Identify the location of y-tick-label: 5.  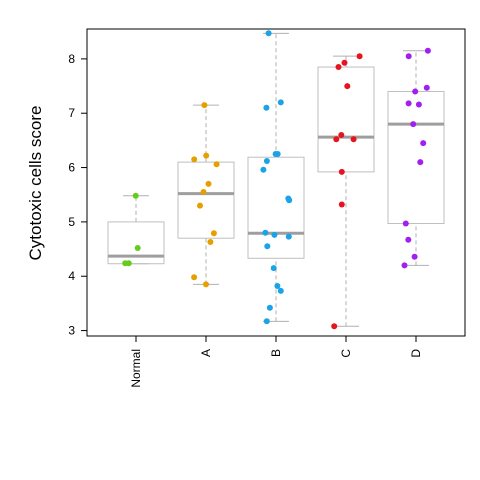
(71, 222).